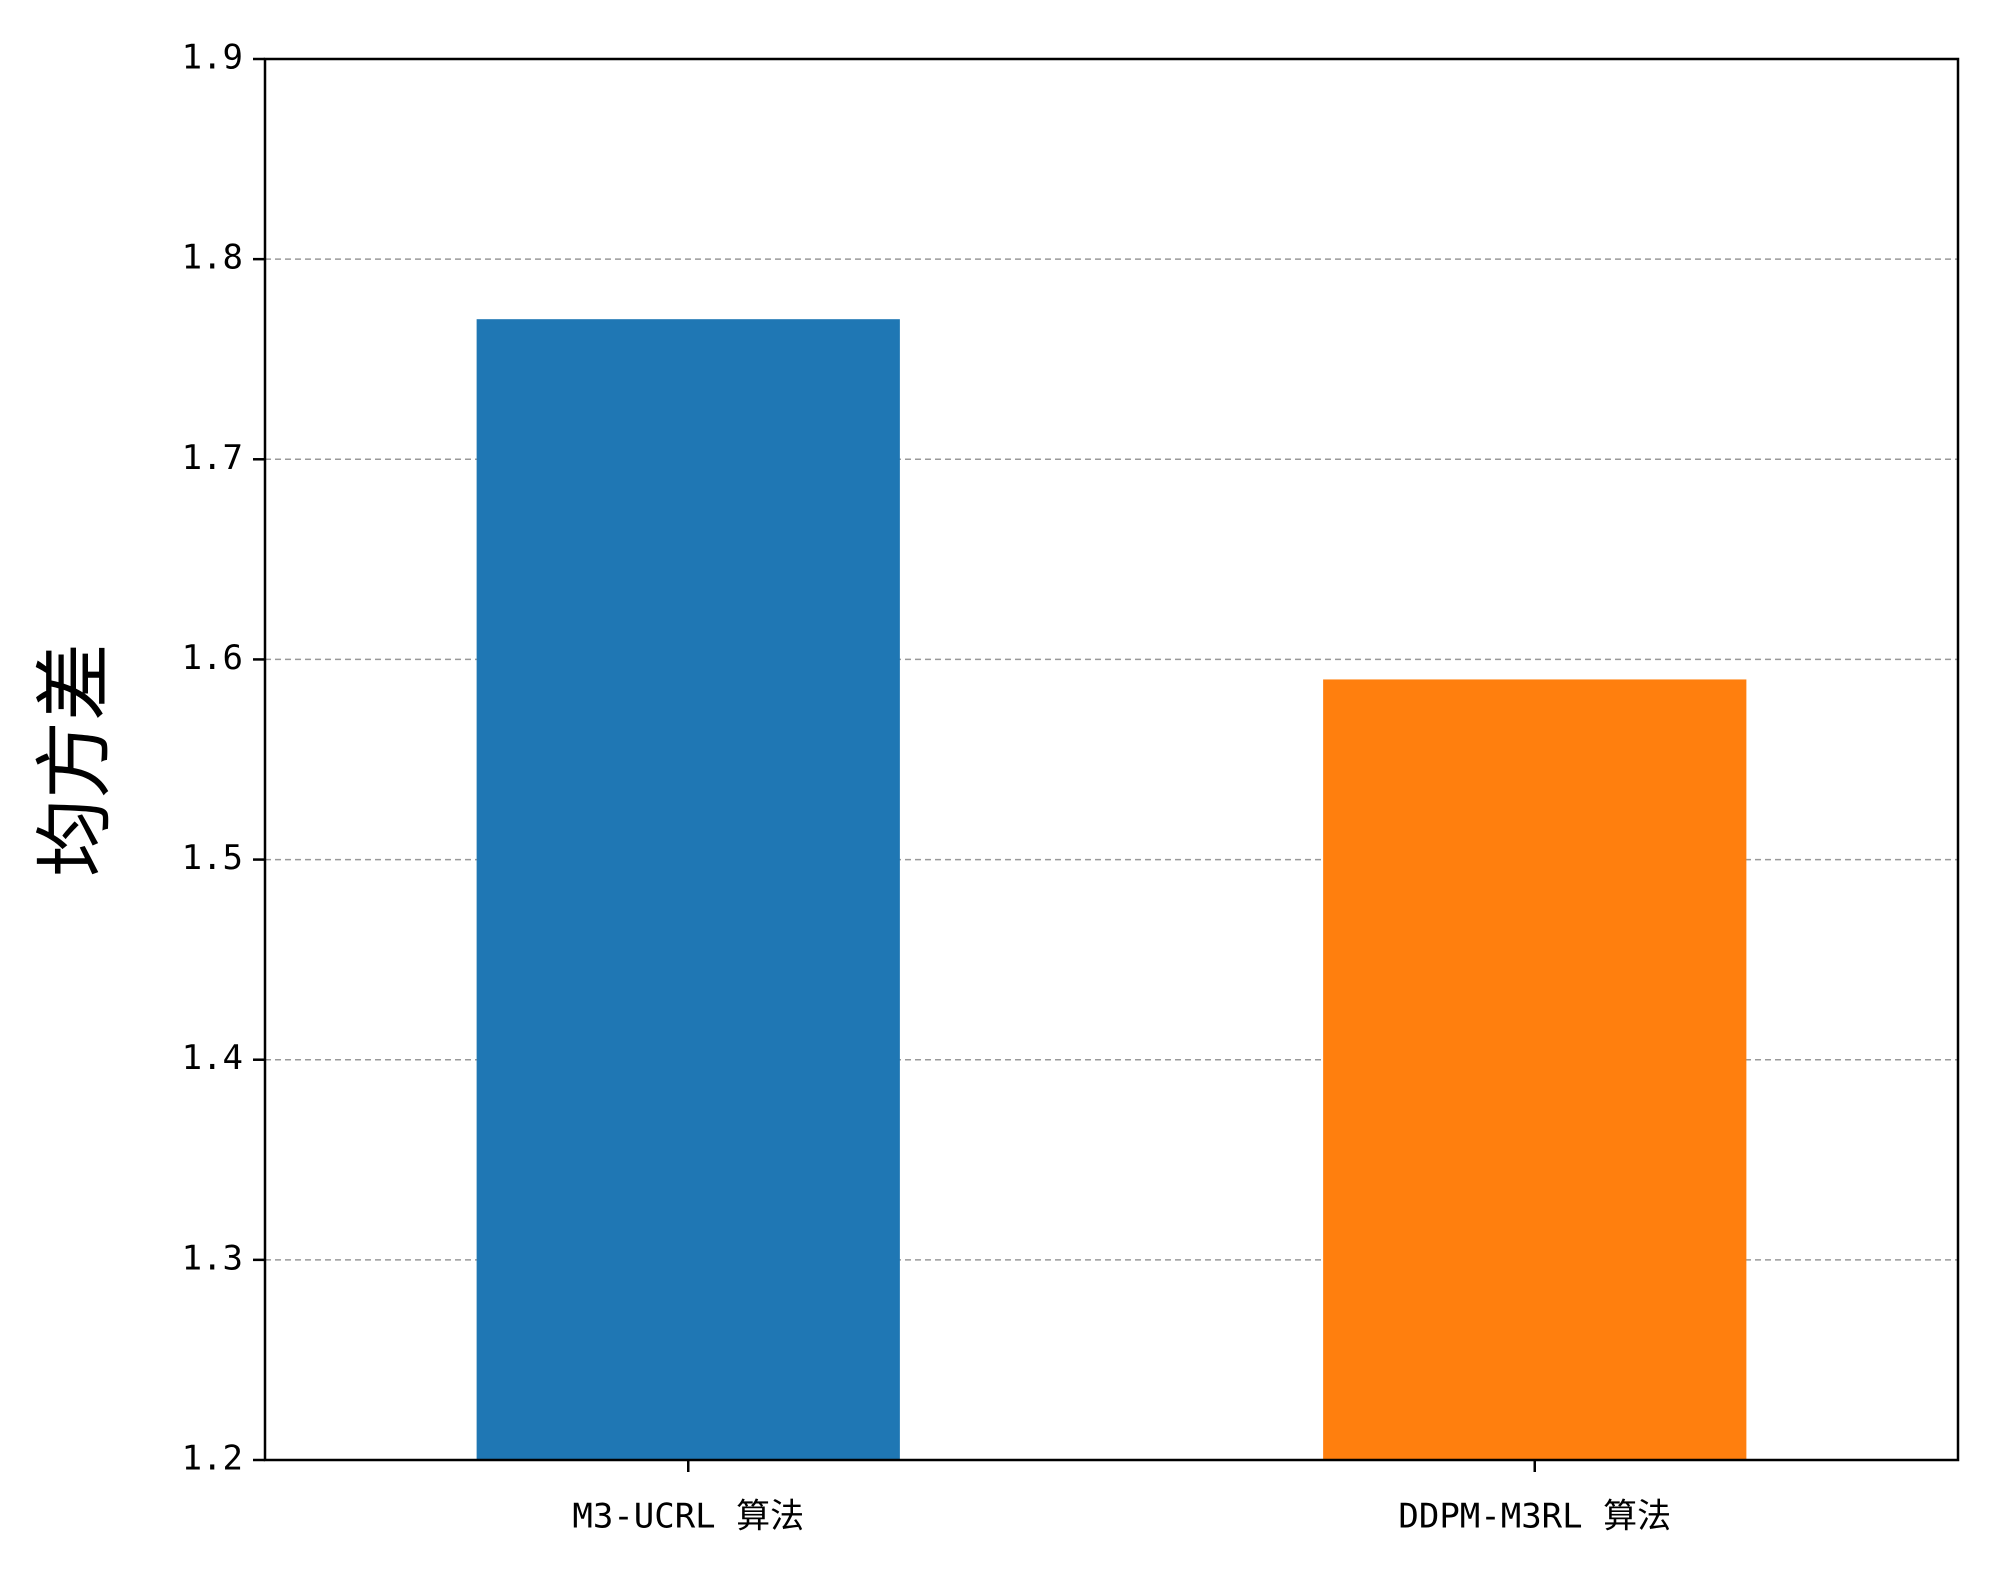  I want to click on x-tick-label: DDPM-M3RL 算法, so click(1534, 1517).